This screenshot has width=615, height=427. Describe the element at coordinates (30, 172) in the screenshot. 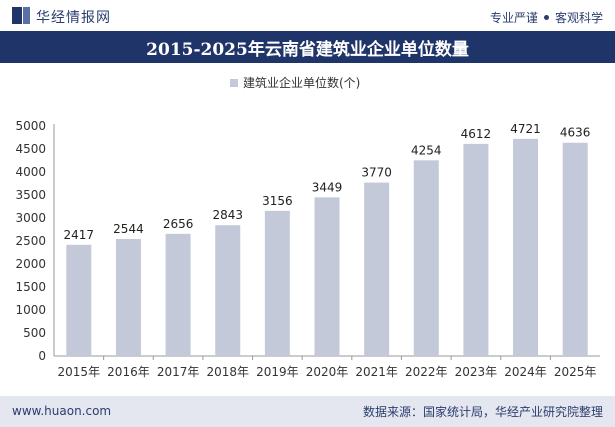

I see `y-tick-label: 4000` at that location.